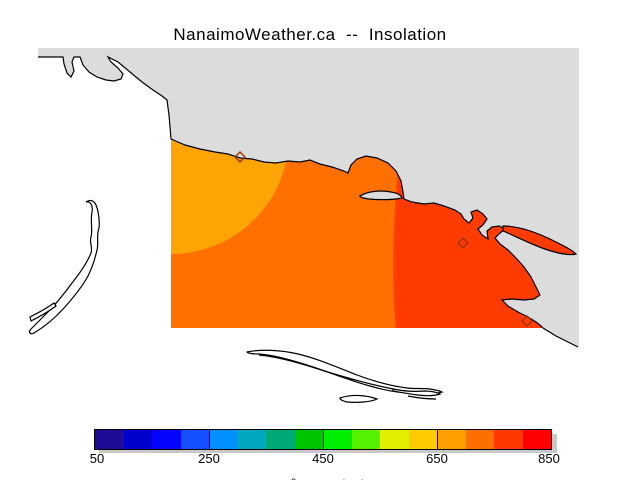  Describe the element at coordinates (381, 195) in the screenshot. I see `island-sliver-gray` at that location.